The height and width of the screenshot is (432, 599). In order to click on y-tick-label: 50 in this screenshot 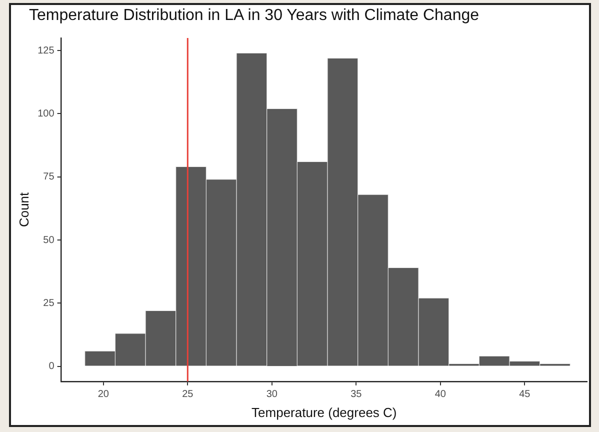, I will do `click(49, 240)`.